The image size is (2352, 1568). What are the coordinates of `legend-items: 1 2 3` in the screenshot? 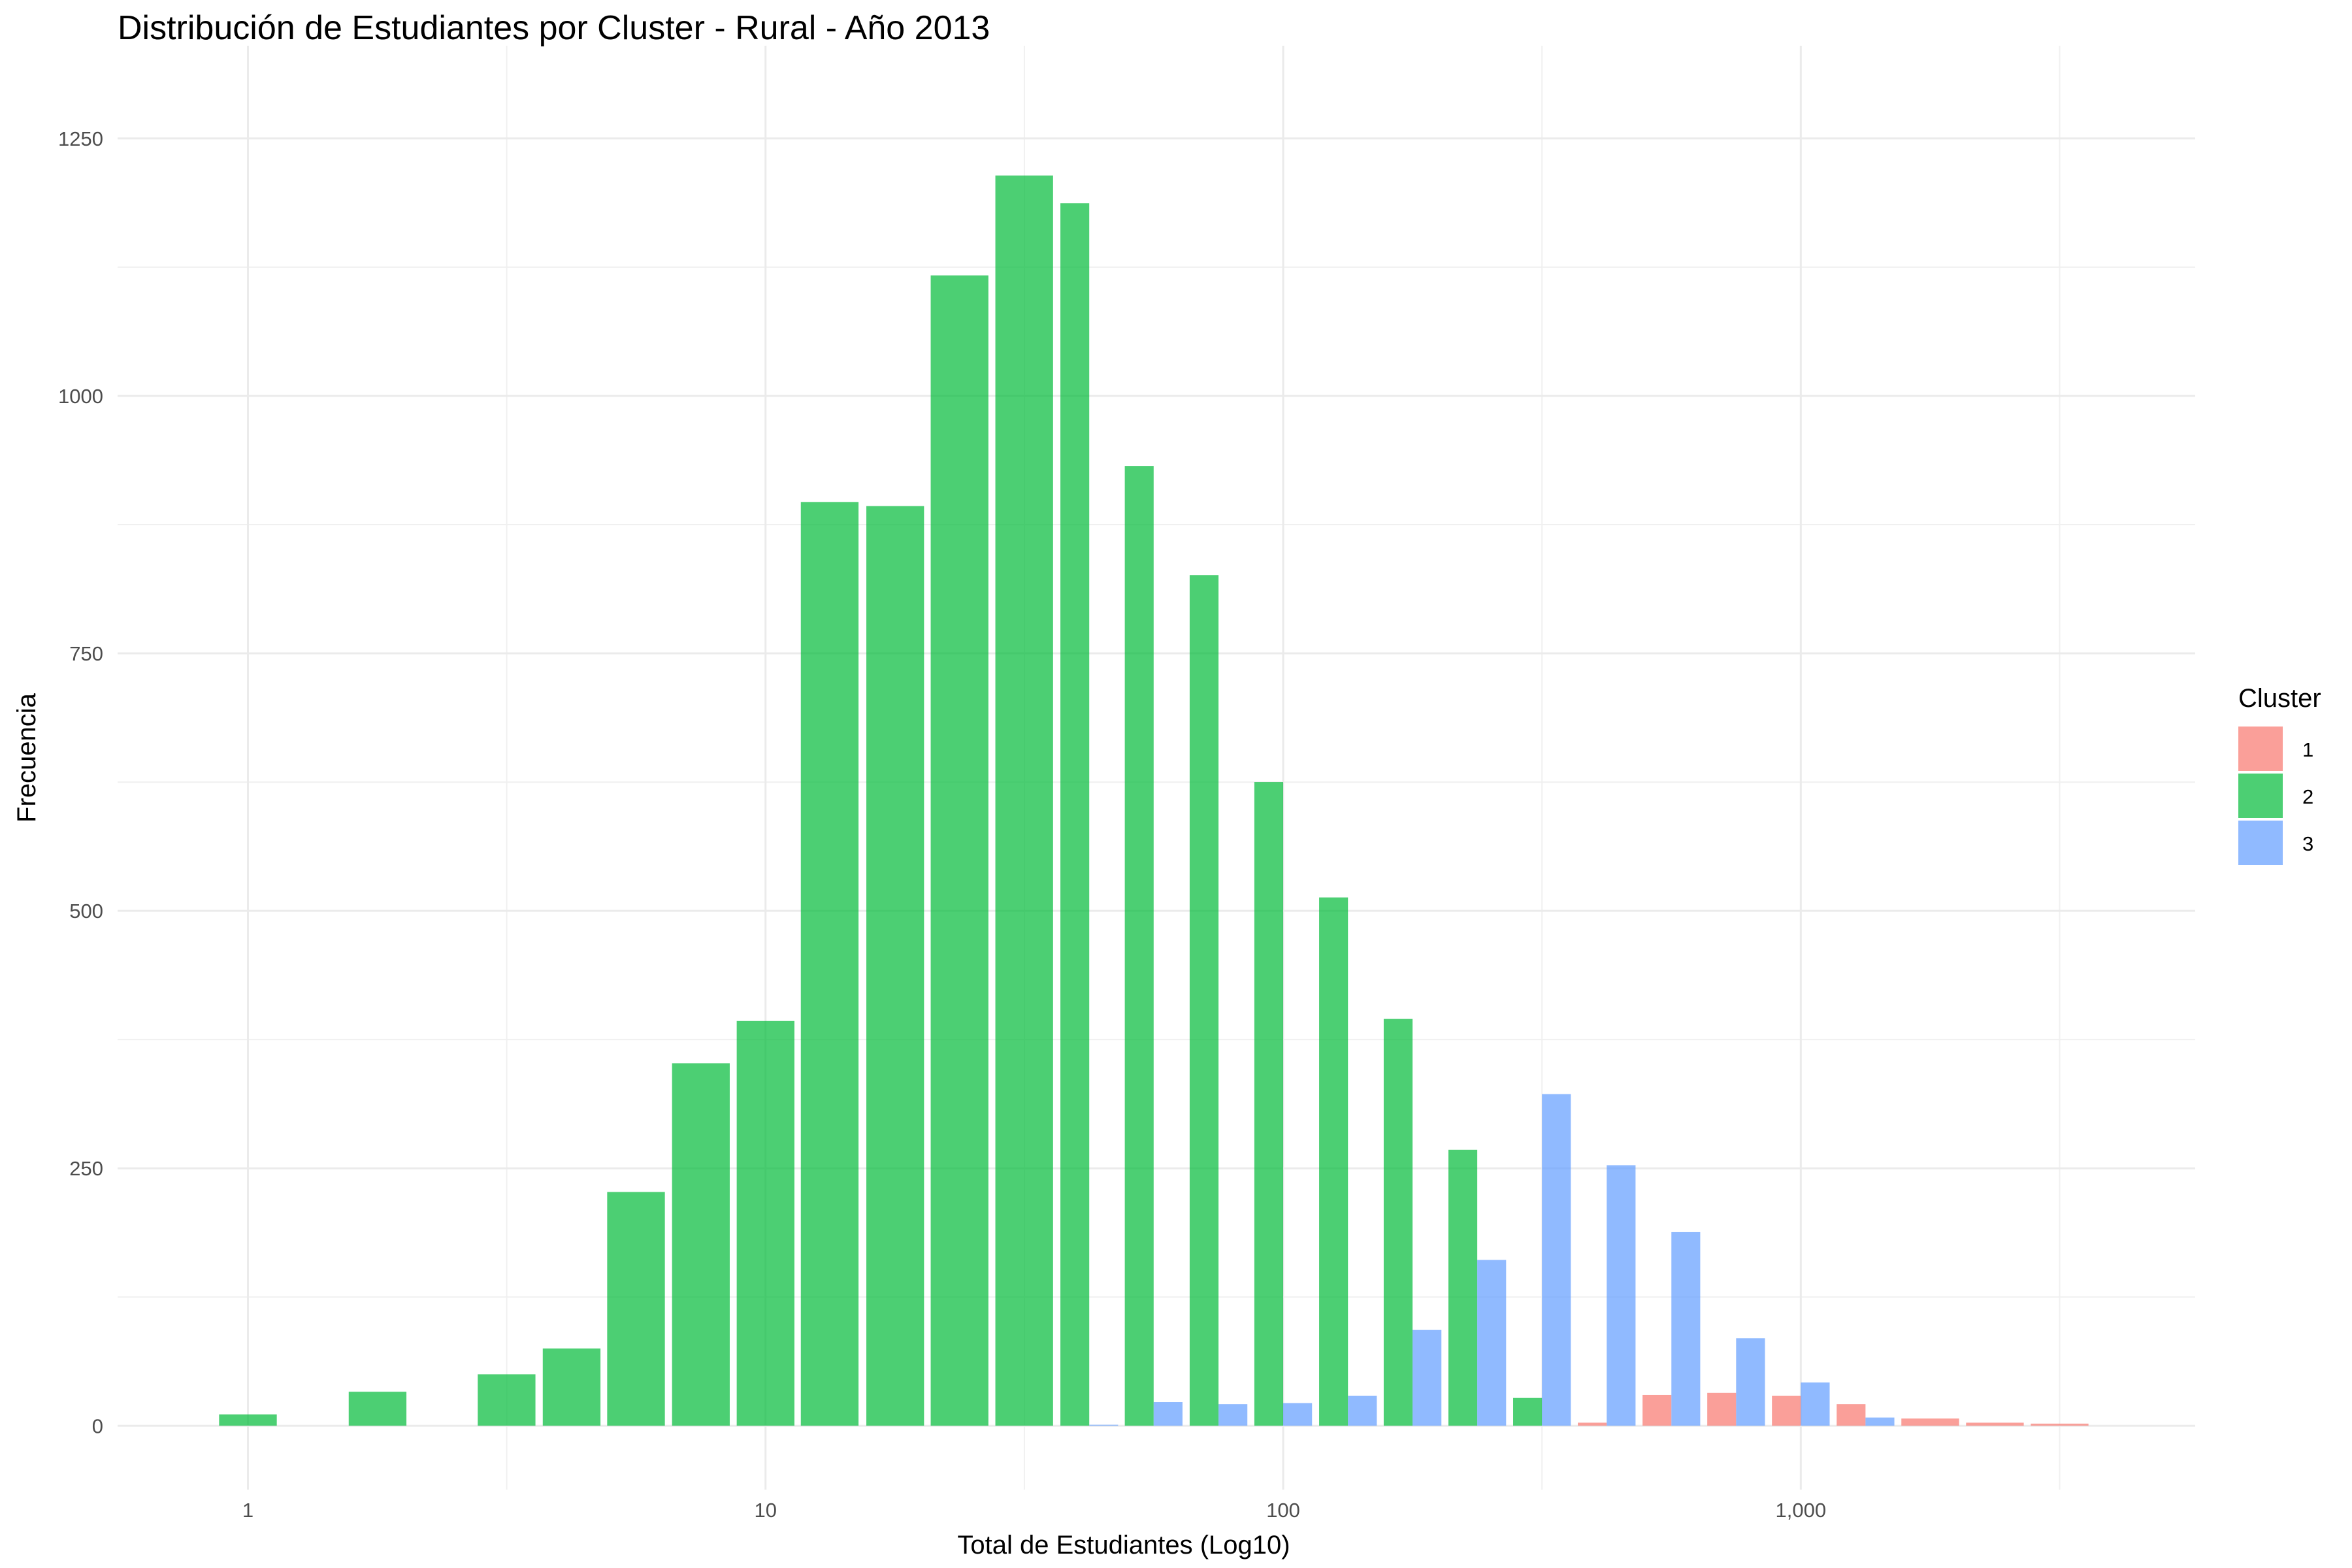 It's located at (2275, 796).